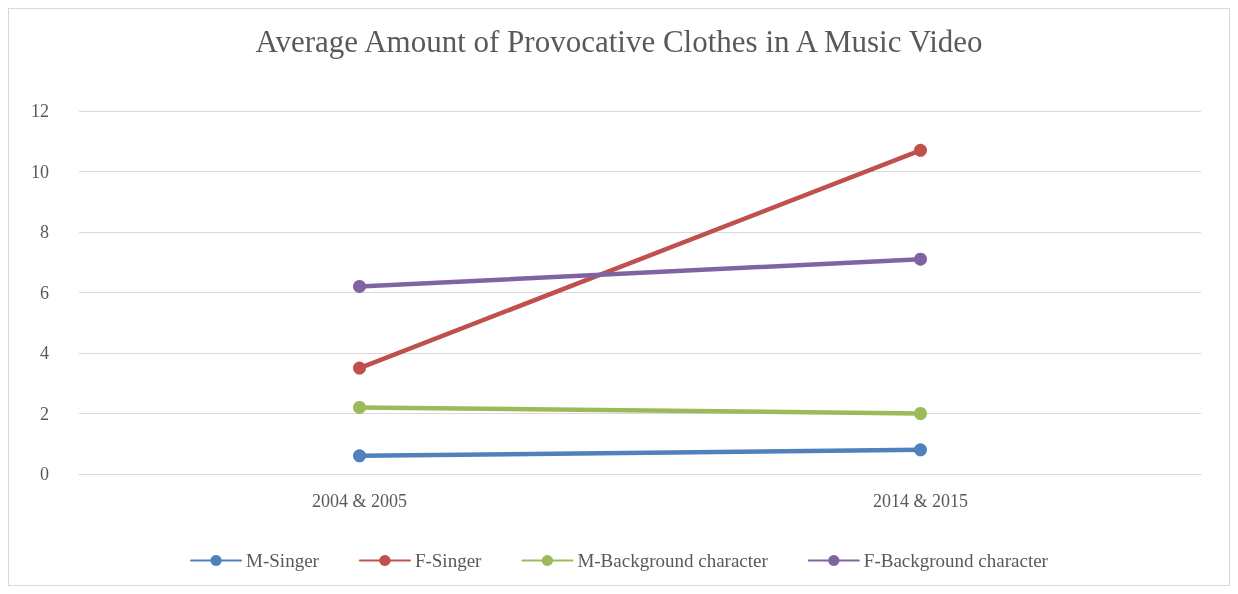 Image resolution: width=1238 pixels, height=594 pixels. What do you see at coordinates (44, 353) in the screenshot?
I see `y-tick-label: 4` at bounding box center [44, 353].